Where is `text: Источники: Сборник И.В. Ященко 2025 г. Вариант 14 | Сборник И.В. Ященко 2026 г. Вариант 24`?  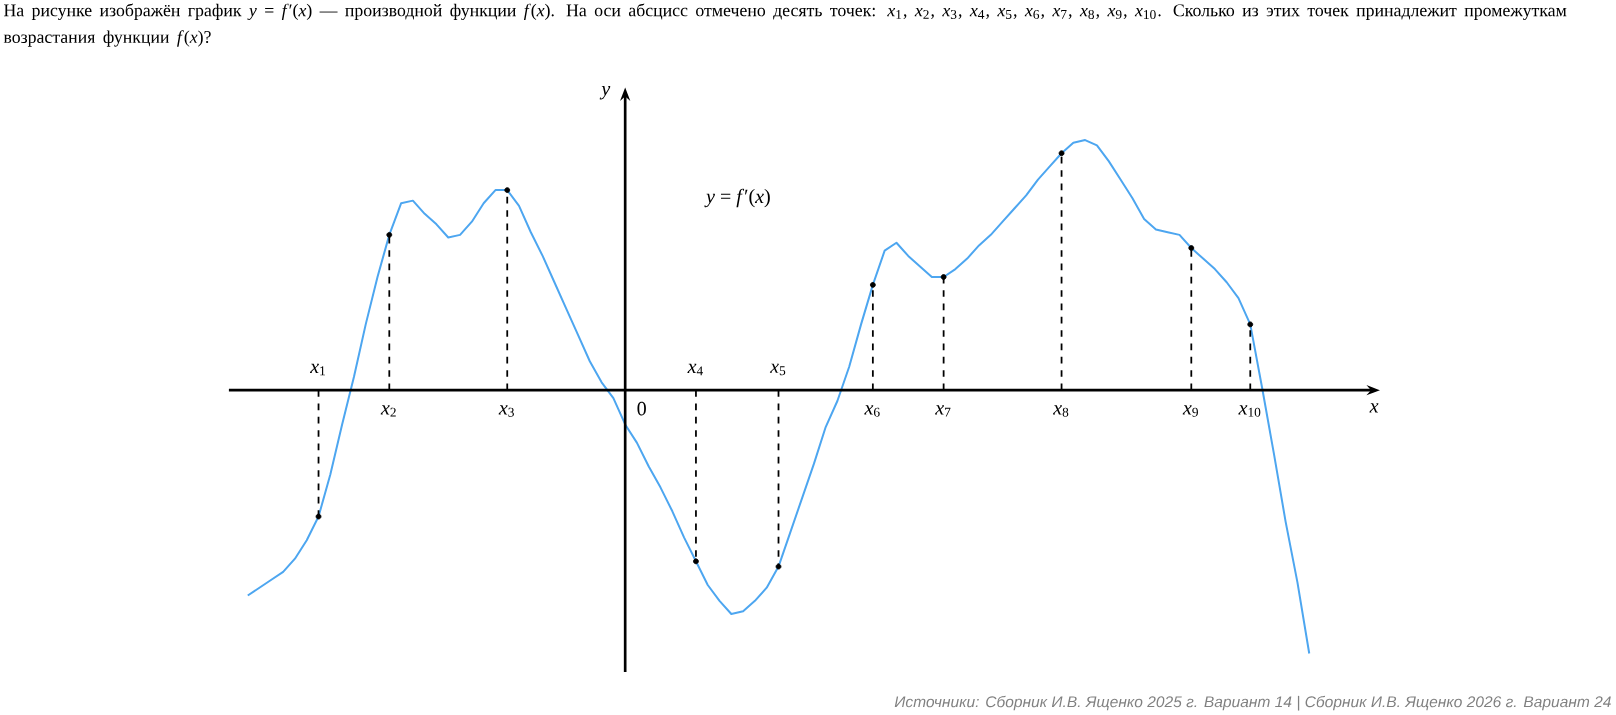
text: Источники: Сборник И.В. Ященко 2025 г. Вариант 14 | Сборник И.В. Ященко 2026 г. Вариант 24 is located at coordinates (1252, 703).